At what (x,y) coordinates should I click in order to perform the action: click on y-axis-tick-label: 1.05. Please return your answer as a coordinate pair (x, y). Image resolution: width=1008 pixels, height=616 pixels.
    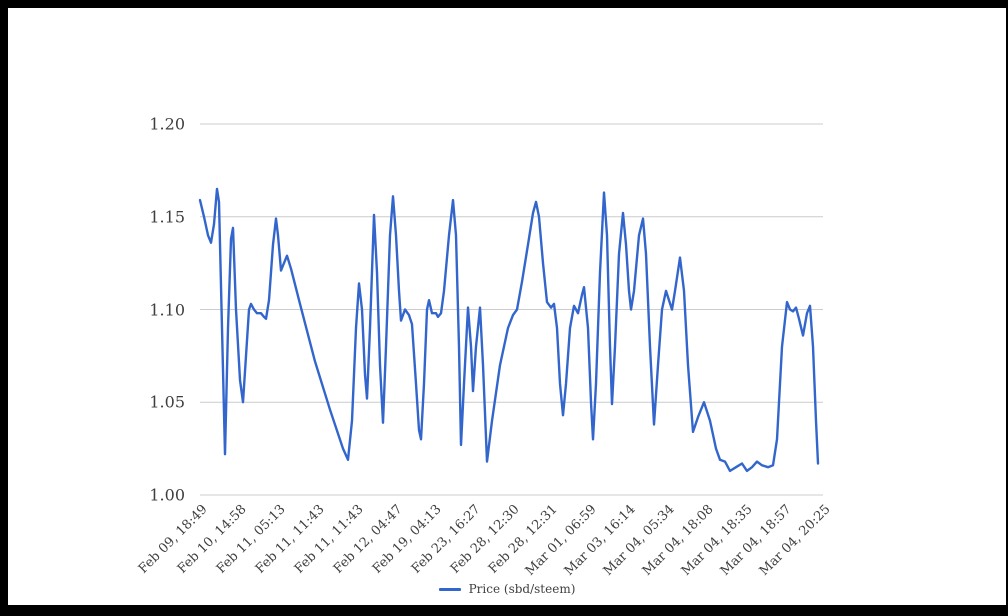
    Looking at the image, I should click on (167, 402).